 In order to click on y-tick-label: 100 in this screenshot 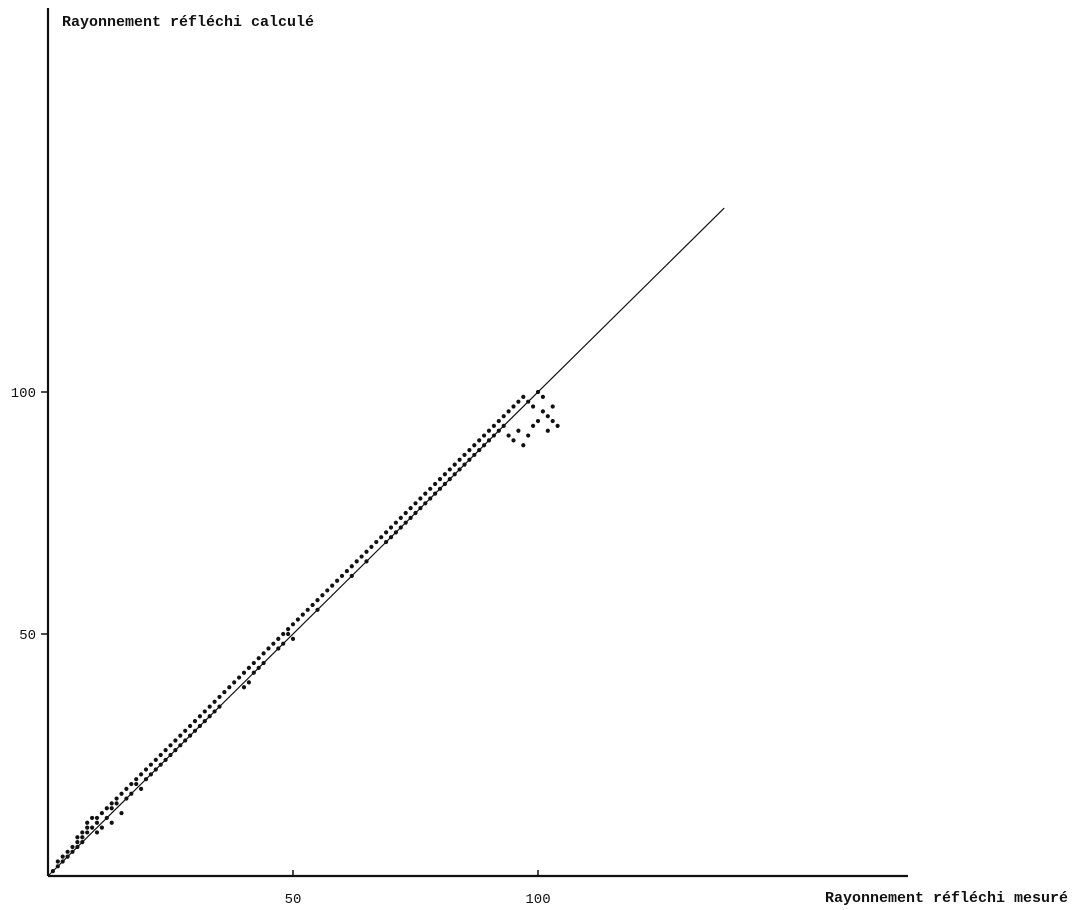, I will do `click(23, 394)`.